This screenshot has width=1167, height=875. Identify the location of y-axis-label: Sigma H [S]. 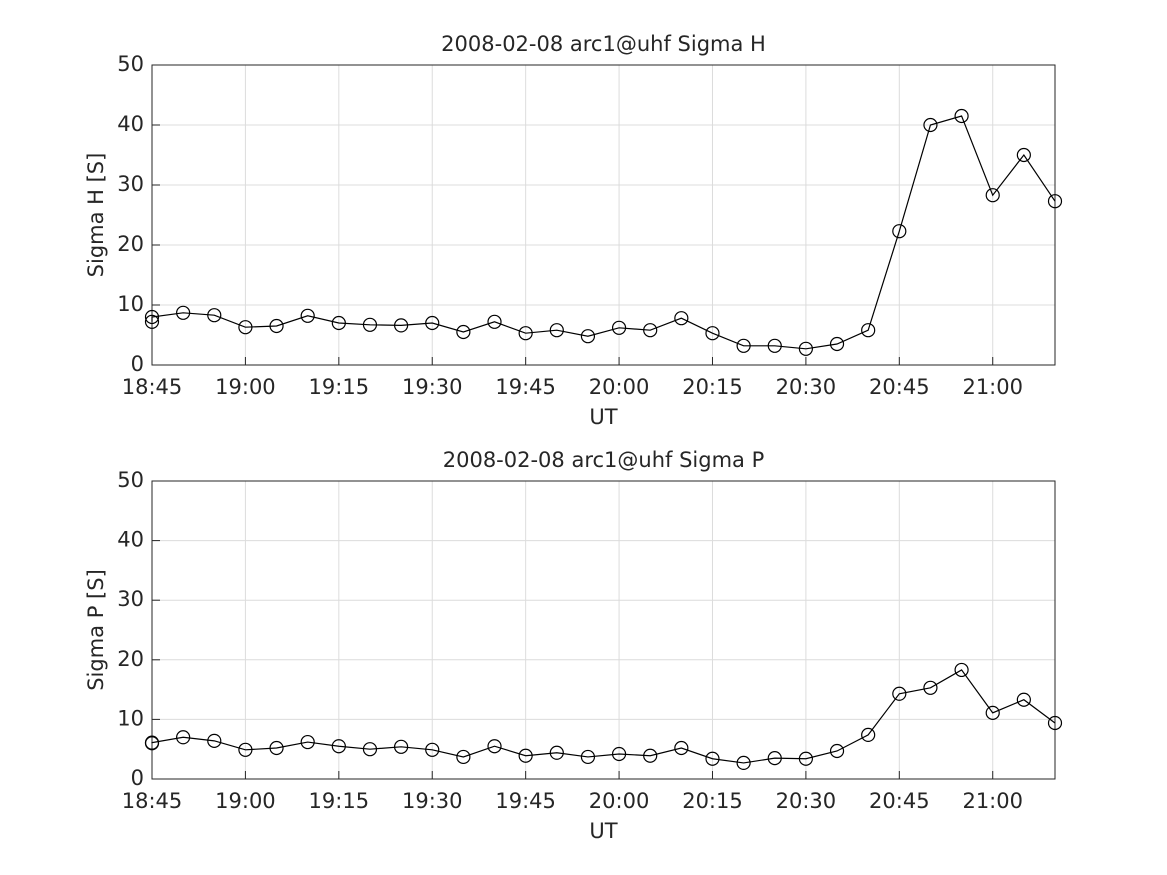
(96, 215).